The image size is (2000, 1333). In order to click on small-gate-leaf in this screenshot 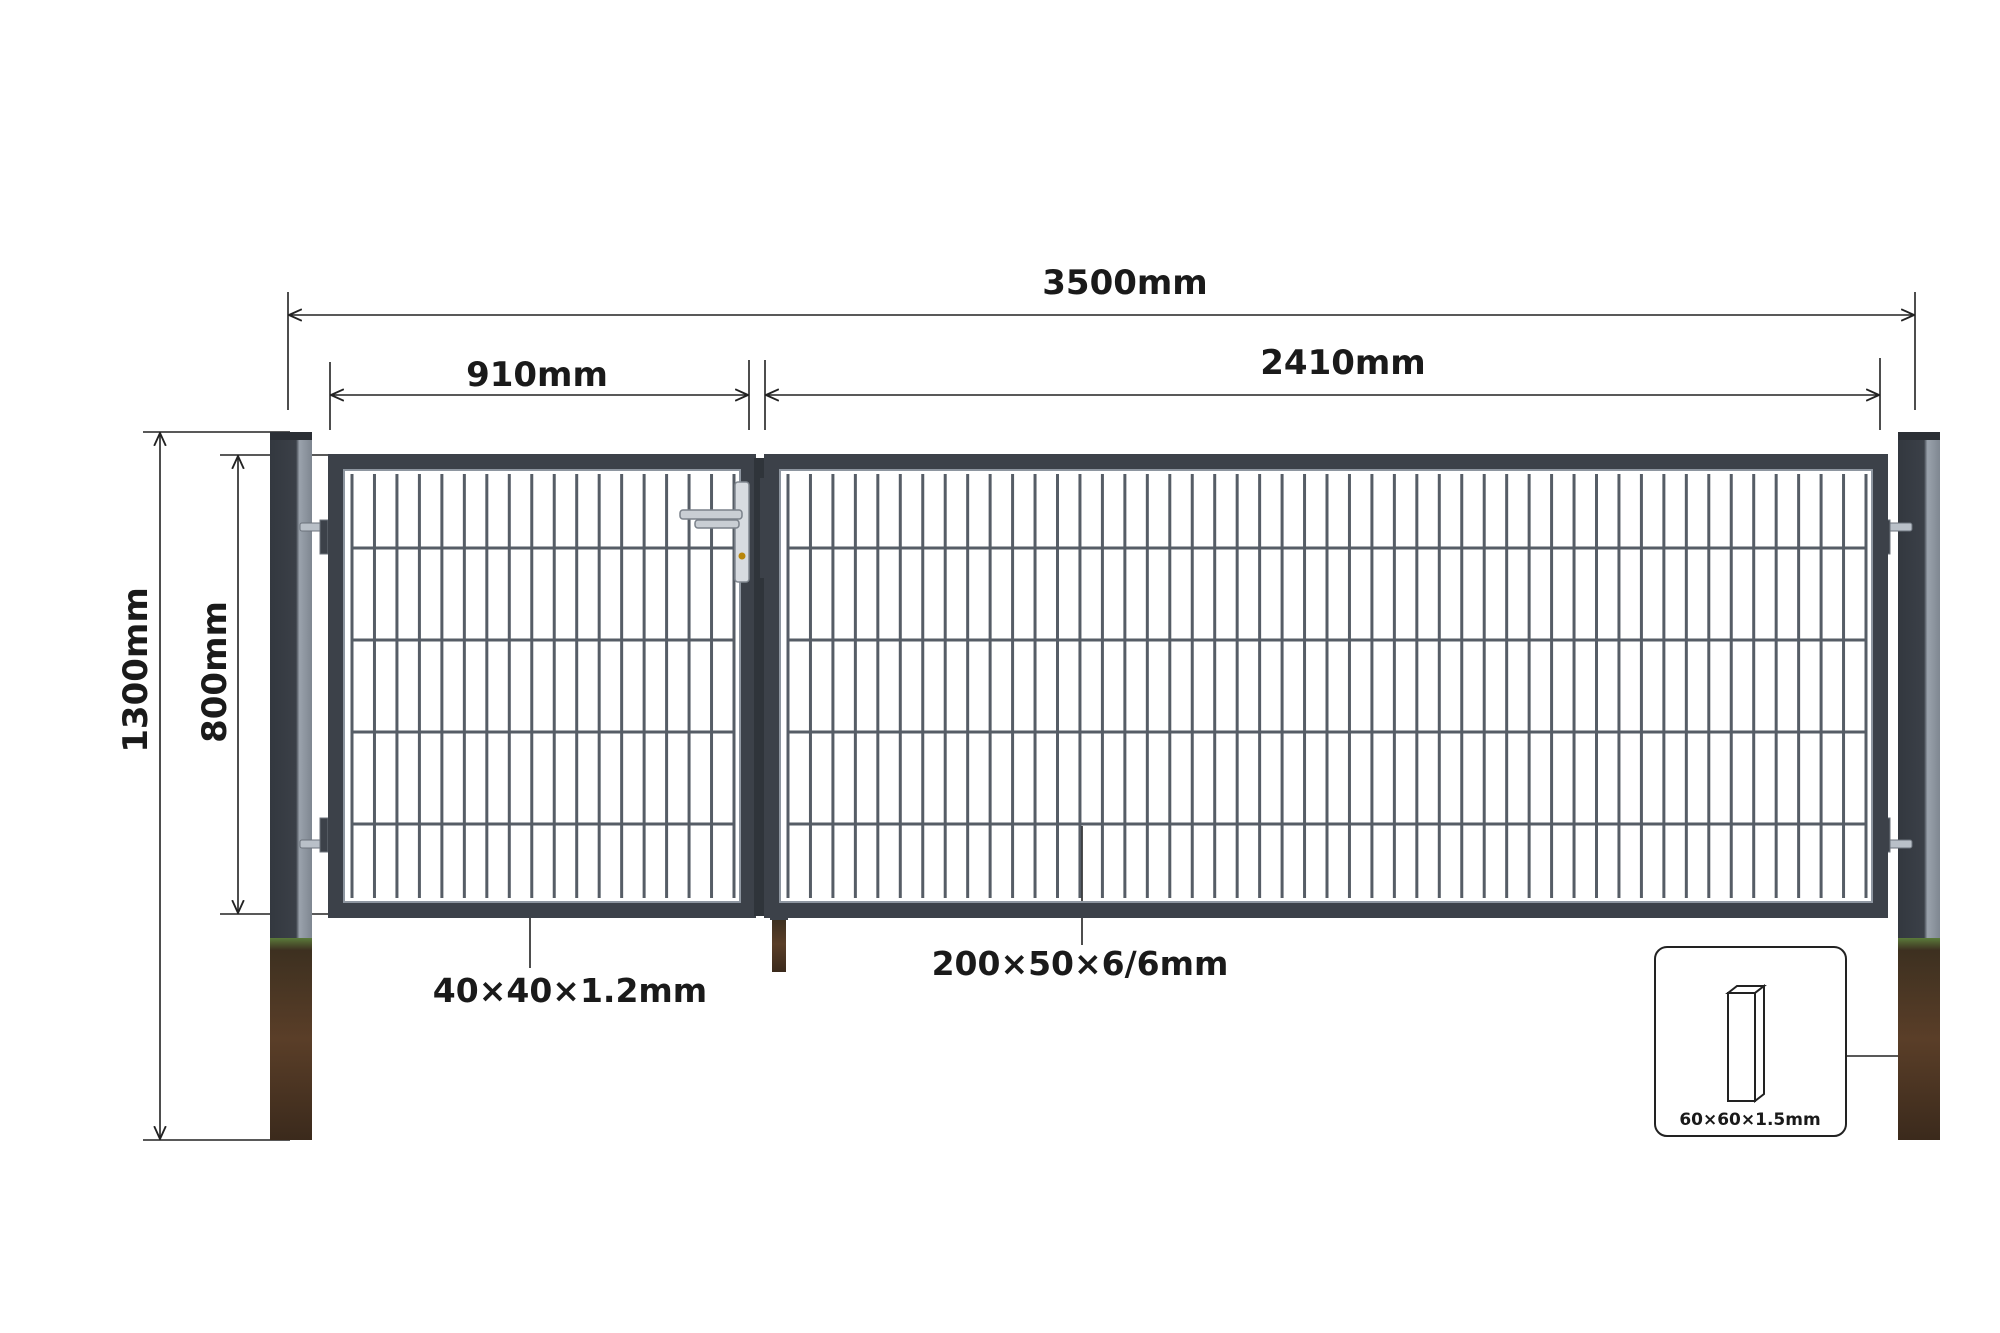, I will do `click(542, 686)`.